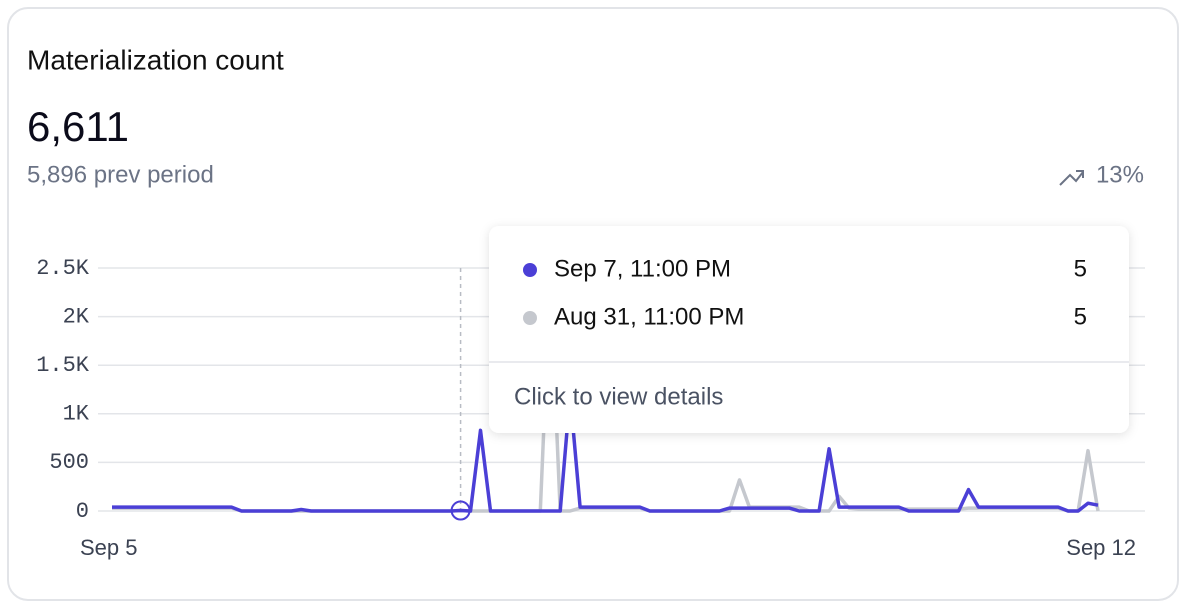 This screenshot has height=613, width=1186. What do you see at coordinates (618, 396) in the screenshot?
I see `tooltip-action: Click to view details` at bounding box center [618, 396].